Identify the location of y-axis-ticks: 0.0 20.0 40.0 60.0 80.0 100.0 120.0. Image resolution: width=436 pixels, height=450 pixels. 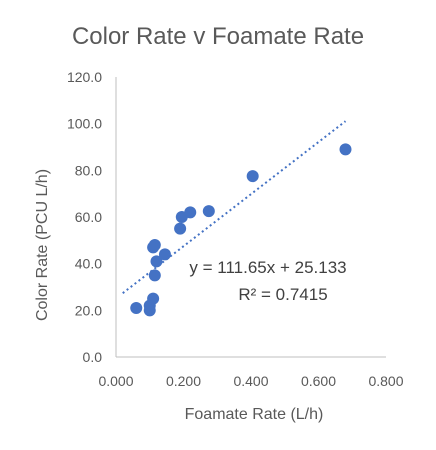
(84, 217).